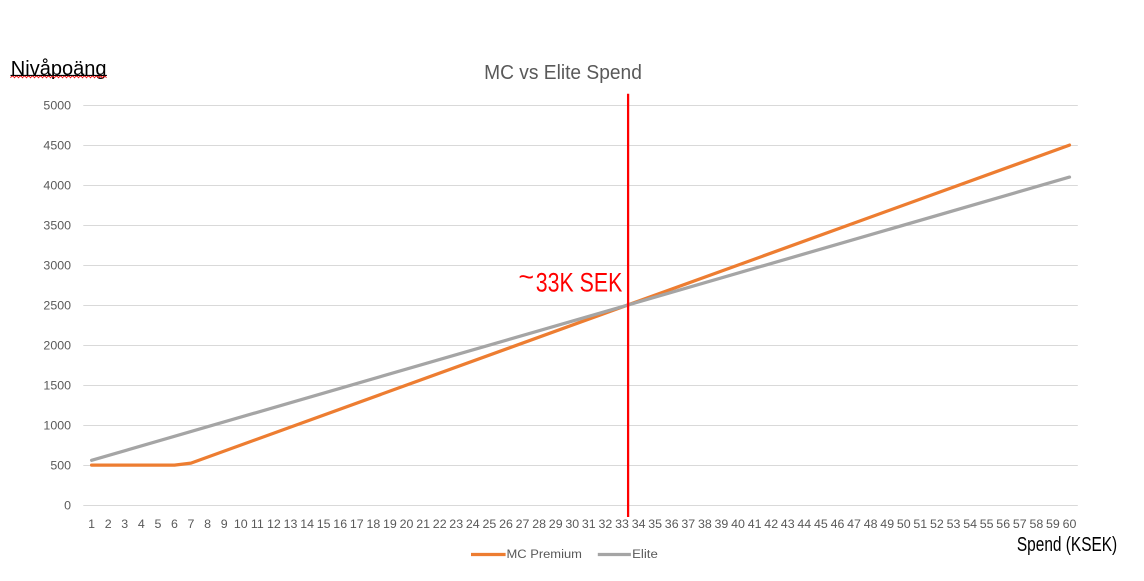 The width and height of the screenshot is (1144, 581). I want to click on svg-text: 56, so click(1003, 524).